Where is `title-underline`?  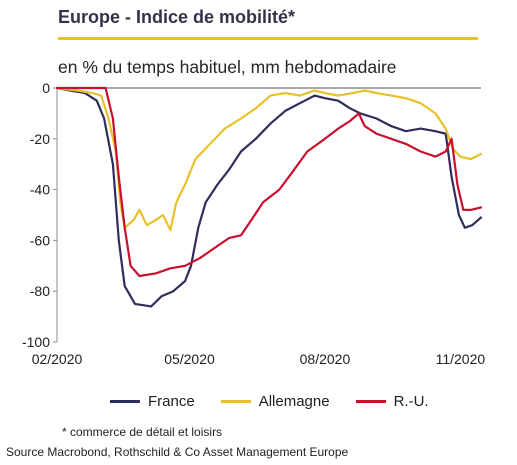
title-underline is located at coordinates (268, 38).